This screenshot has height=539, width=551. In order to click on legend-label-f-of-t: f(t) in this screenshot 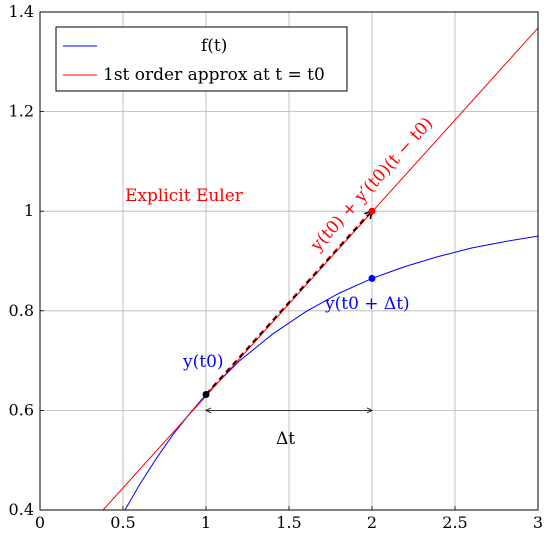, I will do `click(214, 46)`.